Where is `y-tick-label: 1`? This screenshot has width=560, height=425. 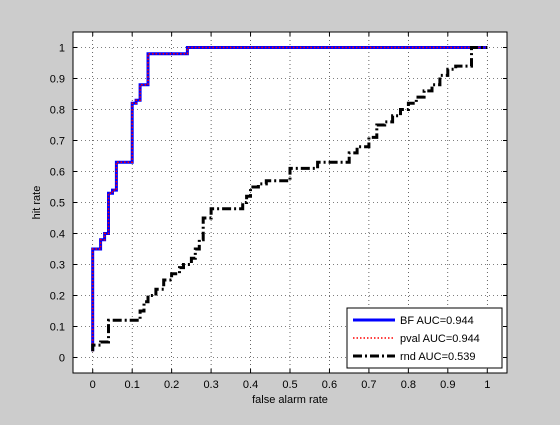
y-tick-label: 1 is located at coordinates (62, 49).